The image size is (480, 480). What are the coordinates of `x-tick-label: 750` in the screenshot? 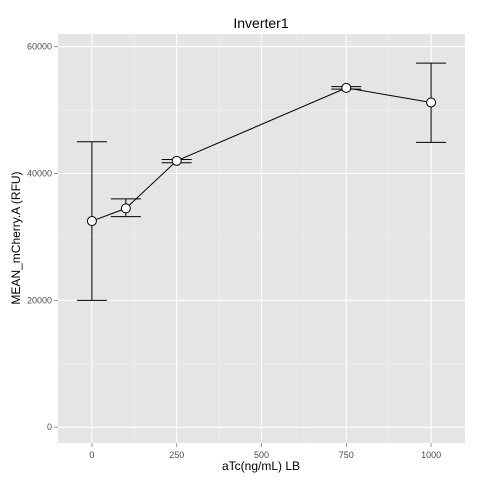 It's located at (346, 455).